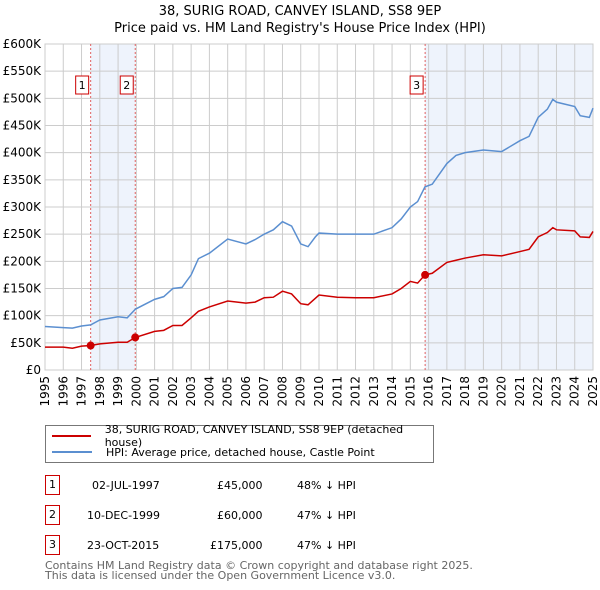  I want to click on x-tick-label: 1995, so click(45, 391).